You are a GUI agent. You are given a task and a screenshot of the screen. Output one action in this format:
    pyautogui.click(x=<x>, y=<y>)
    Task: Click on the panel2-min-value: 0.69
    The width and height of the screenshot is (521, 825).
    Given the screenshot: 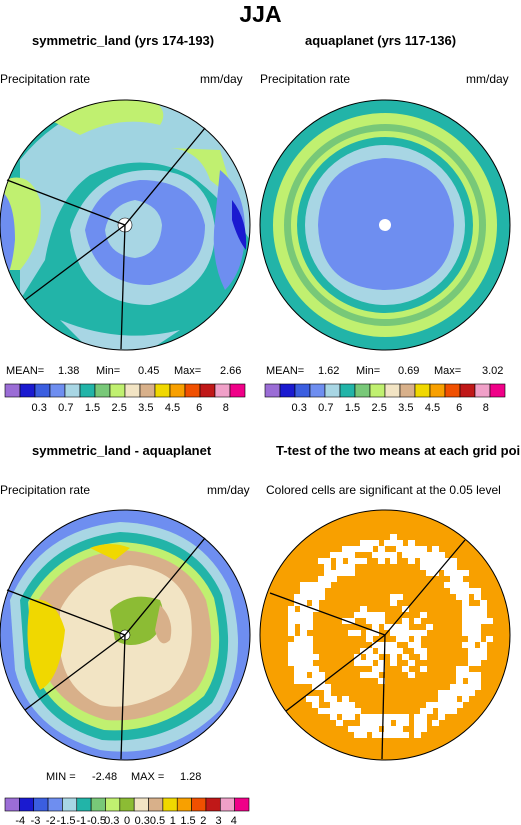 What is the action you would take?
    pyautogui.click(x=409, y=371)
    